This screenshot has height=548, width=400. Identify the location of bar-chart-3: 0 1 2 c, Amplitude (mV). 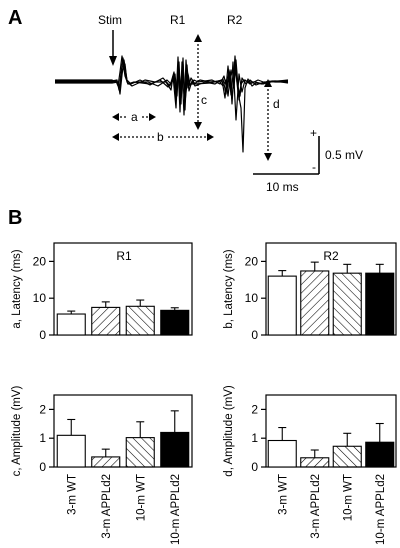
(102, 430).